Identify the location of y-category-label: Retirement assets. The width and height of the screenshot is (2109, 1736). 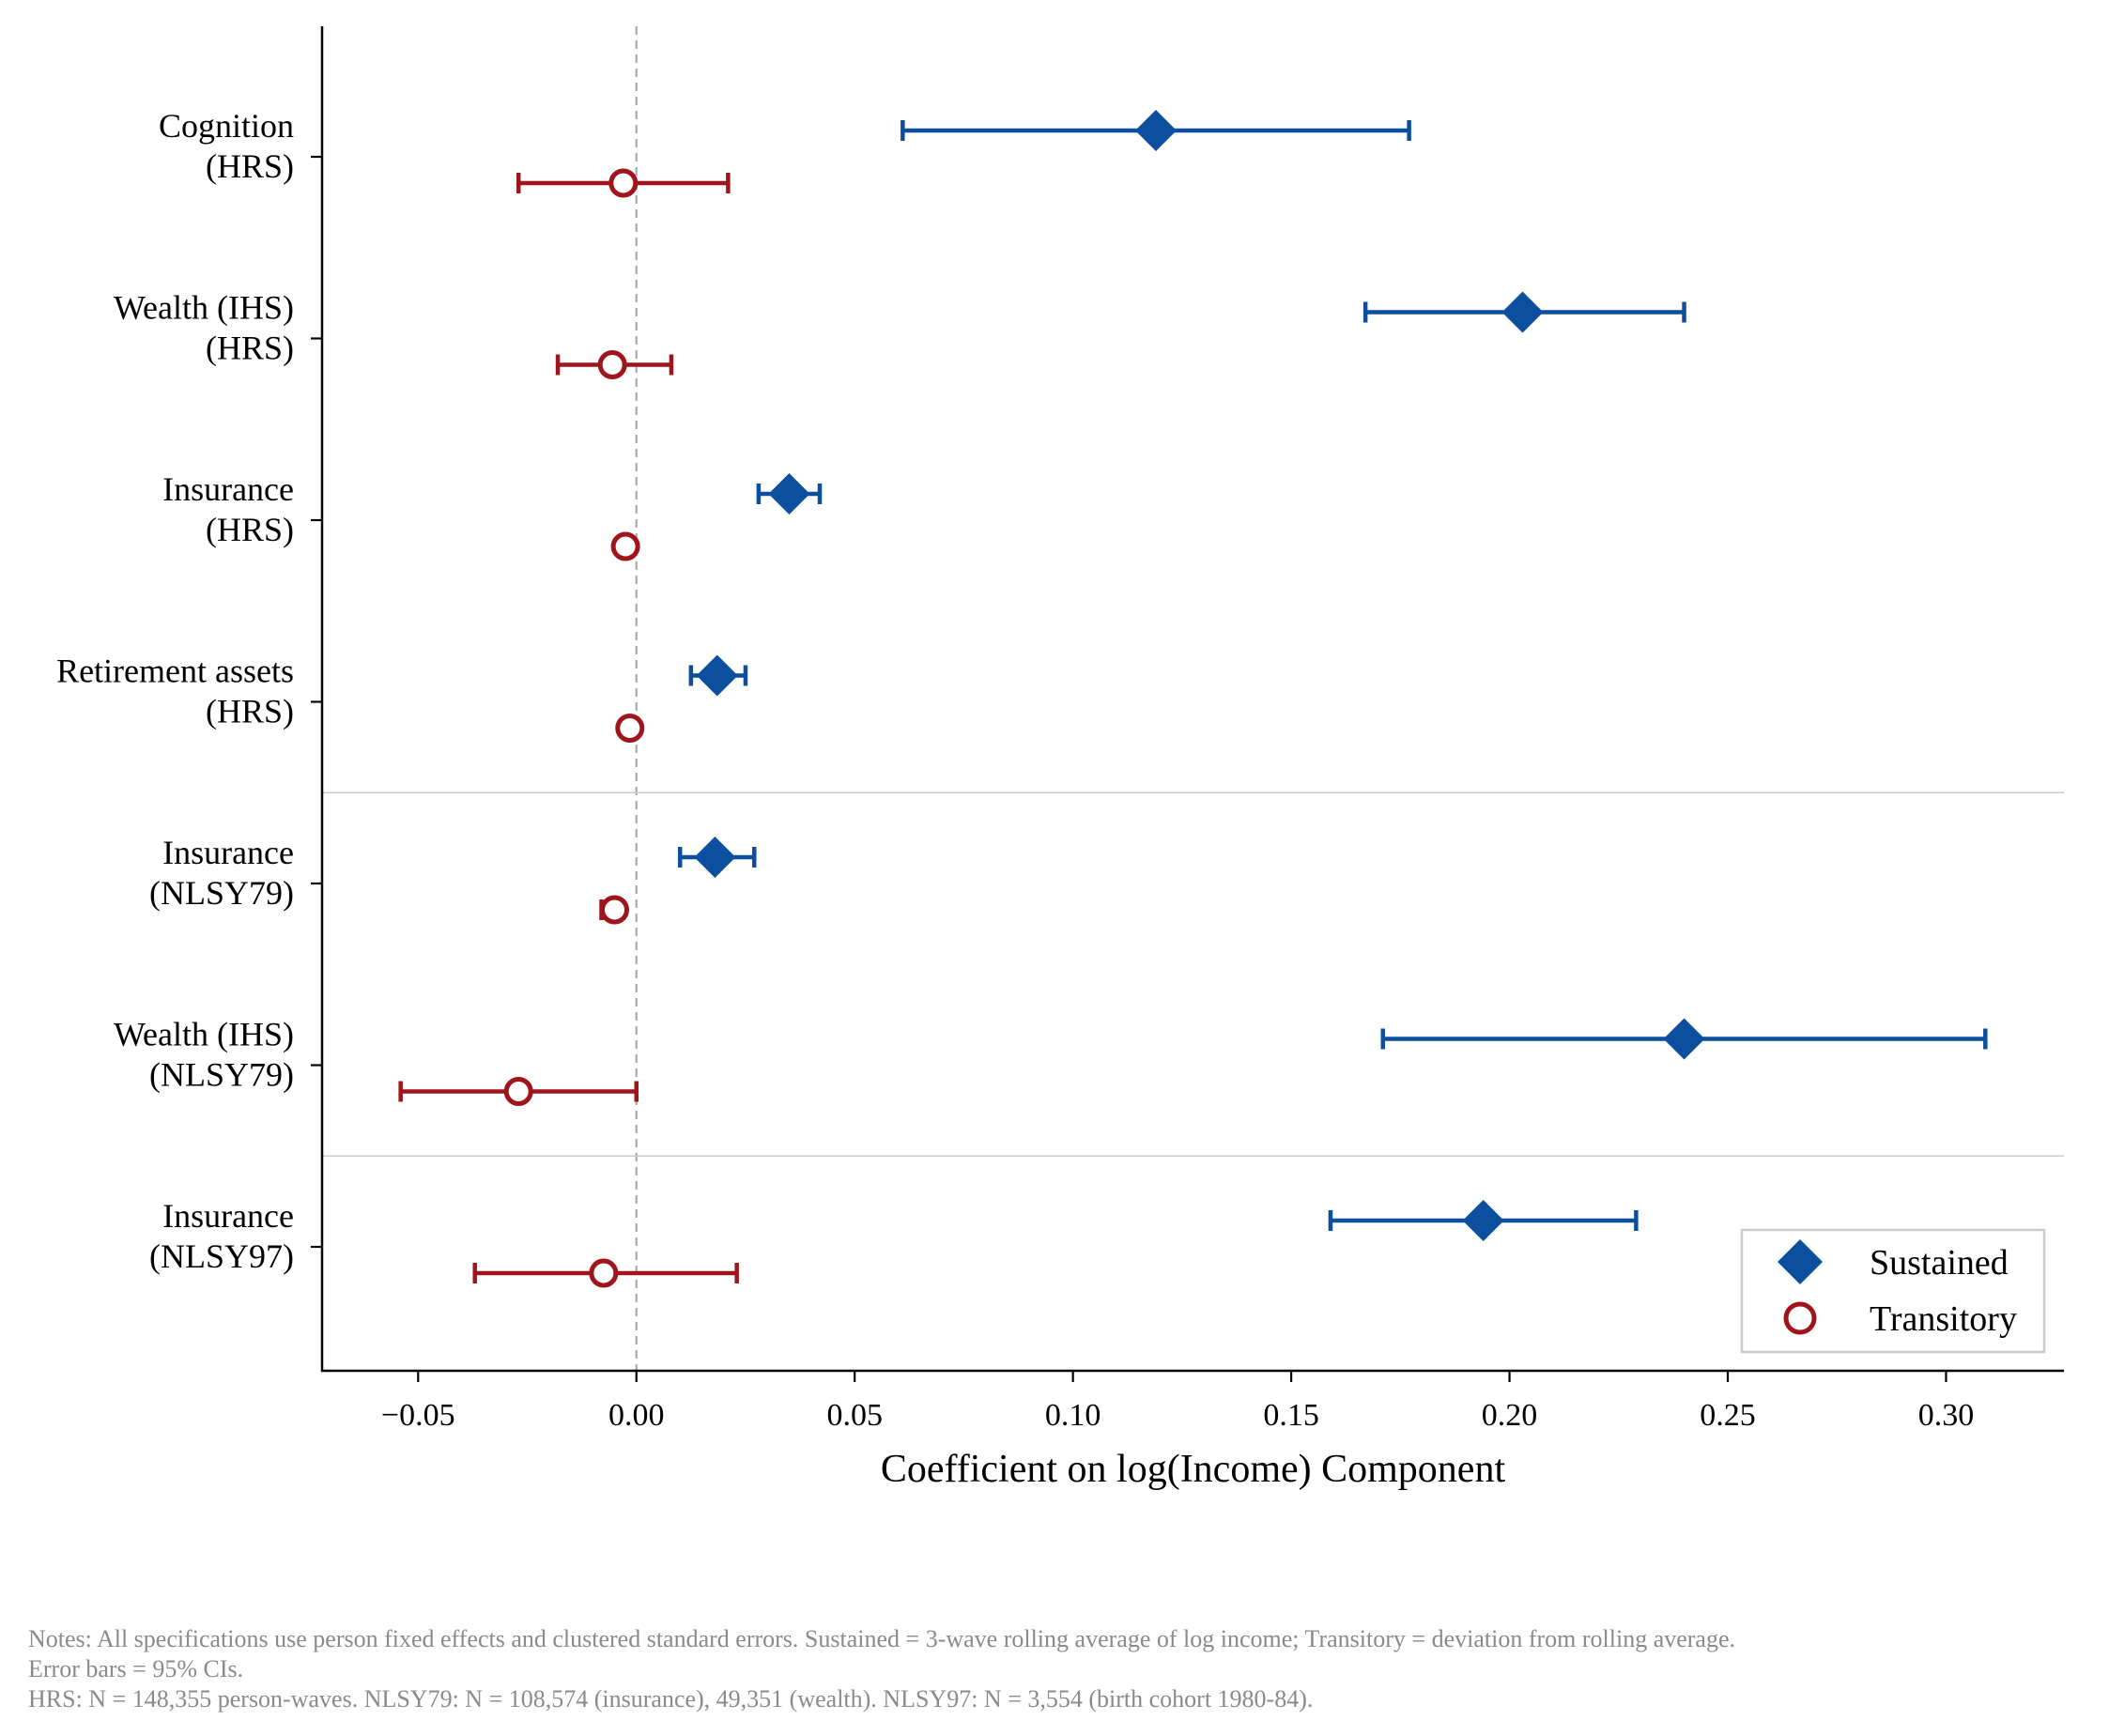
(175, 671).